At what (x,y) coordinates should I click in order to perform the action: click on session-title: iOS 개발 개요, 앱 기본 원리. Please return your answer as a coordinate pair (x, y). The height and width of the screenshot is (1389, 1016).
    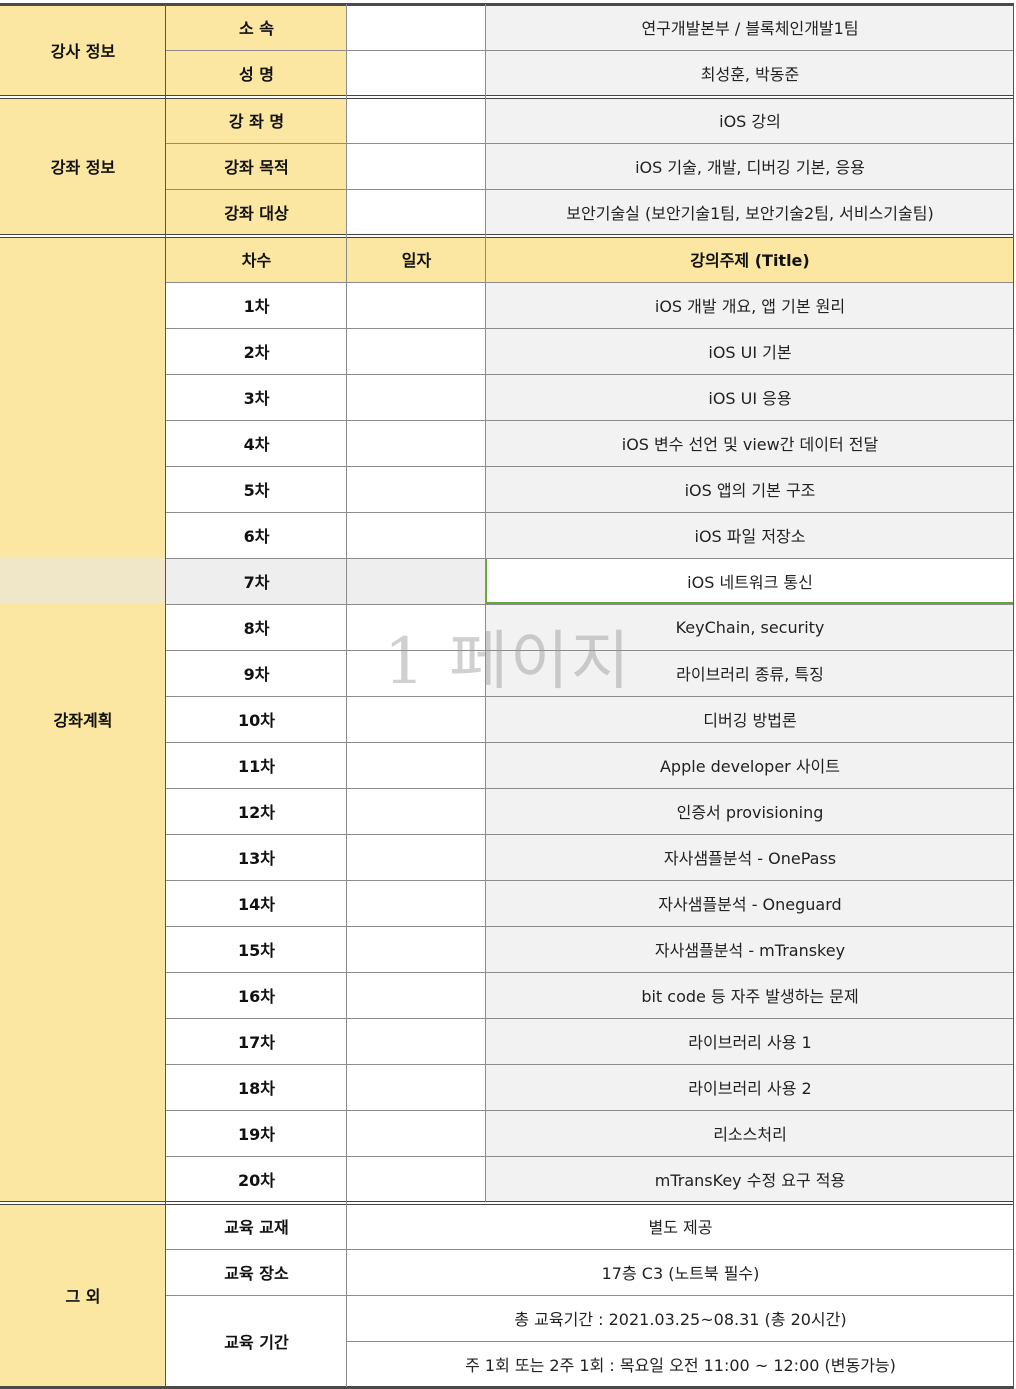
    Looking at the image, I should click on (750, 305).